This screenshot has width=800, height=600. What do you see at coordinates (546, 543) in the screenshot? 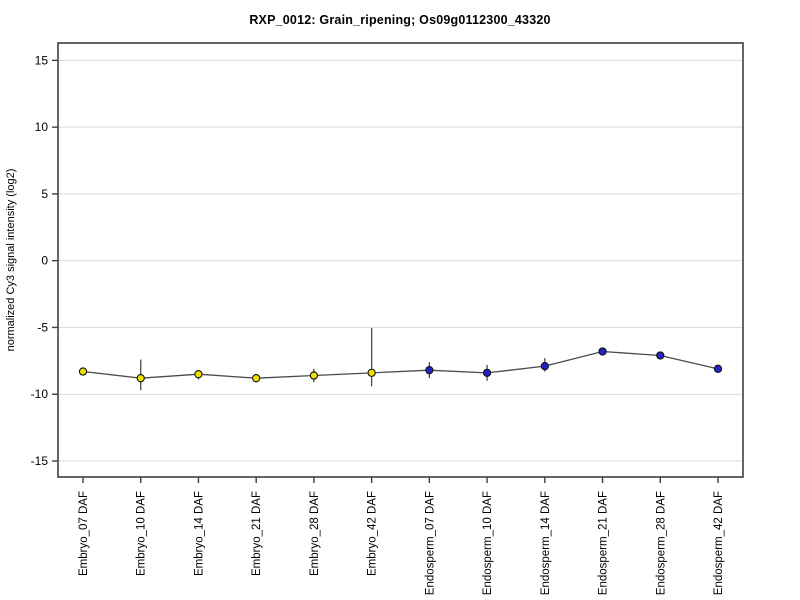
I see `x-tick-label: Endosperm_14 DAF` at bounding box center [546, 543].